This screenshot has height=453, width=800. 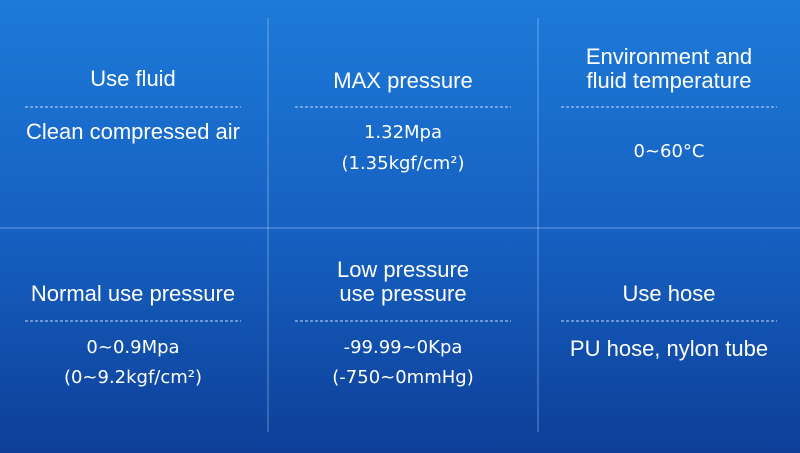 I want to click on cell-value: 1.32Mpa, so click(x=403, y=132).